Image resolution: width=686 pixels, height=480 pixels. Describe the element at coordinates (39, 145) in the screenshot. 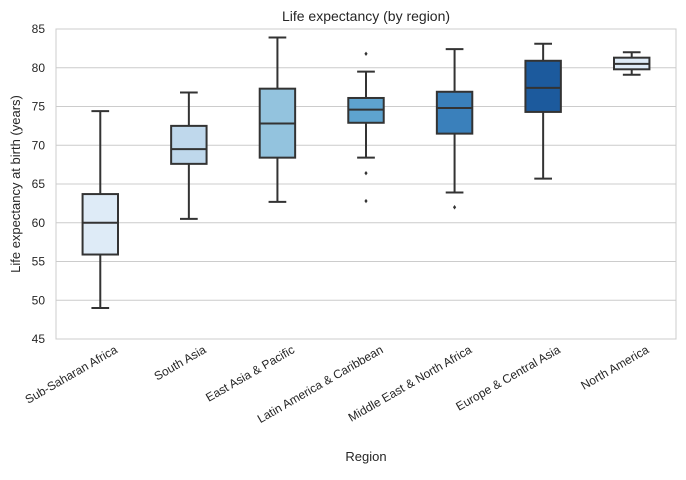

I see `y-tick-label: 70` at that location.